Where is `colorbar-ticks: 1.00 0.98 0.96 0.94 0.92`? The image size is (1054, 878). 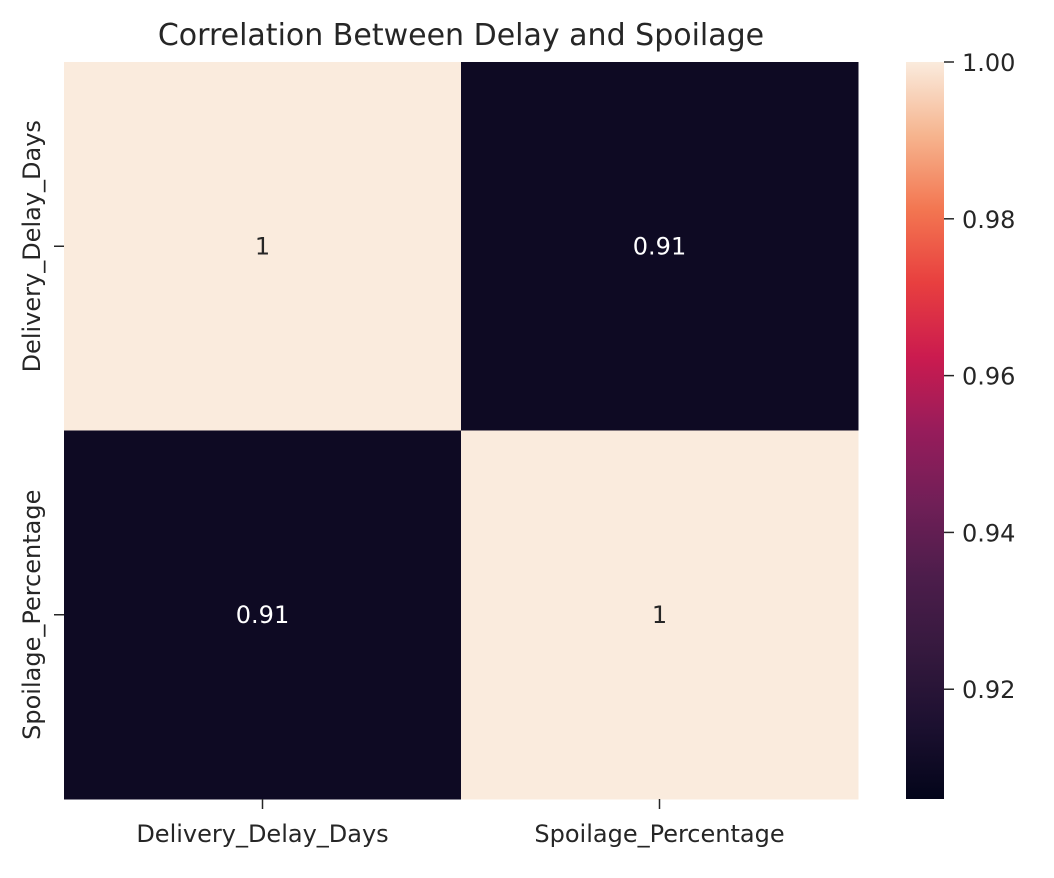
colorbar-ticks: 1.00 0.98 0.96 0.94 0.92 is located at coordinates (979, 376).